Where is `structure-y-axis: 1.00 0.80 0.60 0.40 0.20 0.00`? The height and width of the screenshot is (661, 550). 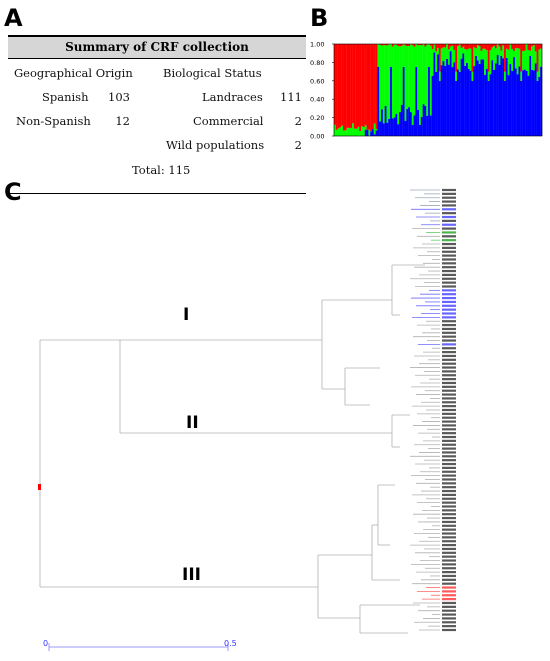 structure-y-axis: 1.00 0.80 0.60 0.40 0.20 0.00 is located at coordinates (322, 91).